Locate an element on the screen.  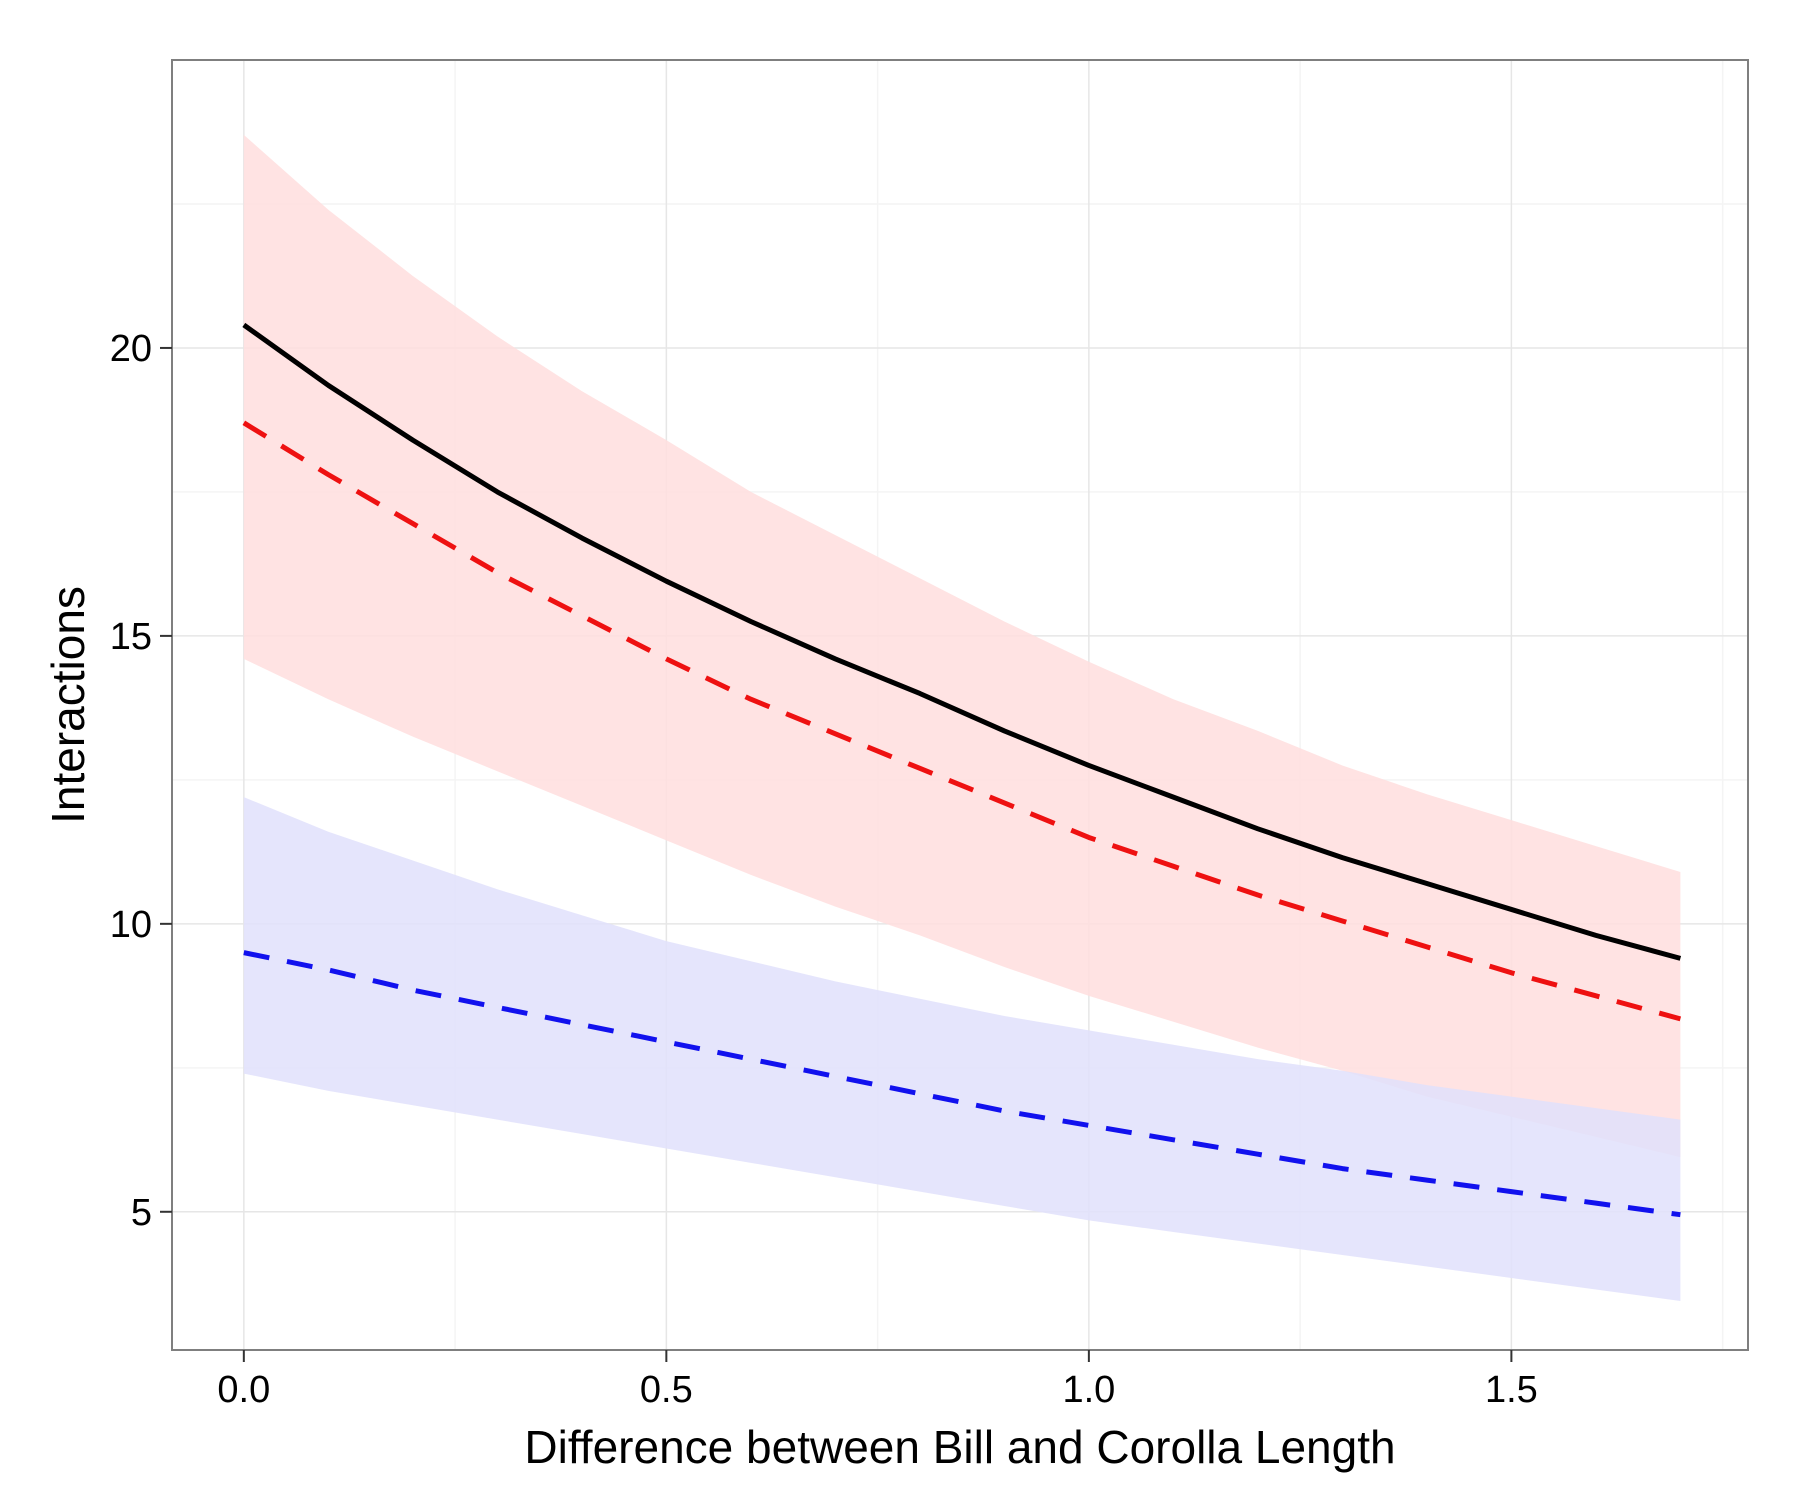
y-tick-label: 5 is located at coordinates (141, 1213).